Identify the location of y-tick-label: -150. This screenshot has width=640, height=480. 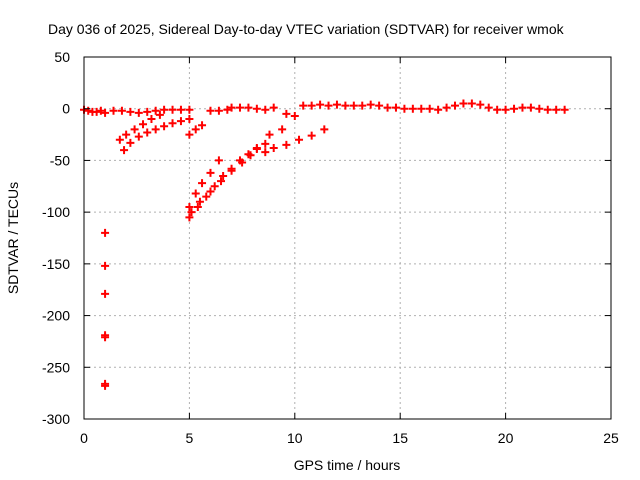
(56, 264).